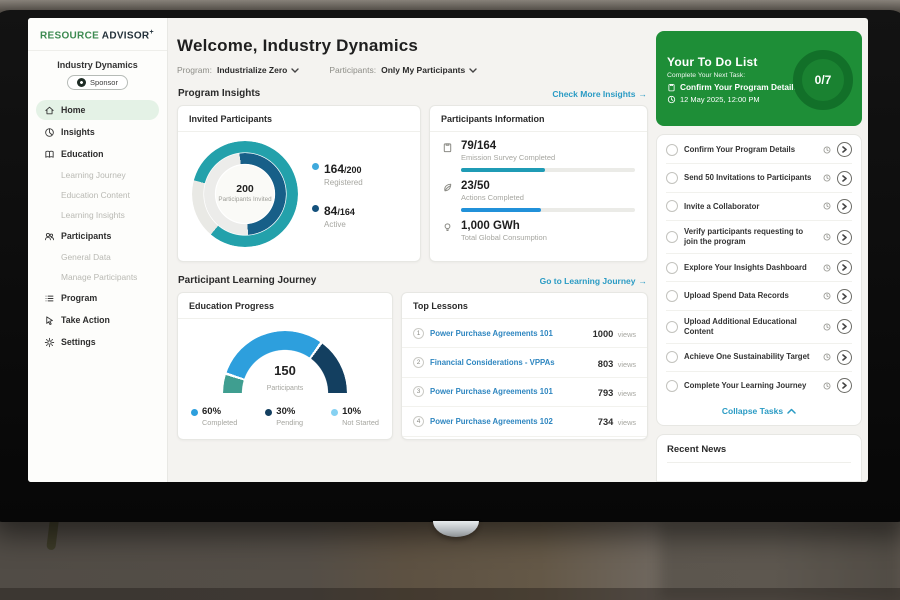  What do you see at coordinates (759, 327) in the screenshot?
I see `task-row: Upload Additional Educational Content` at bounding box center [759, 327].